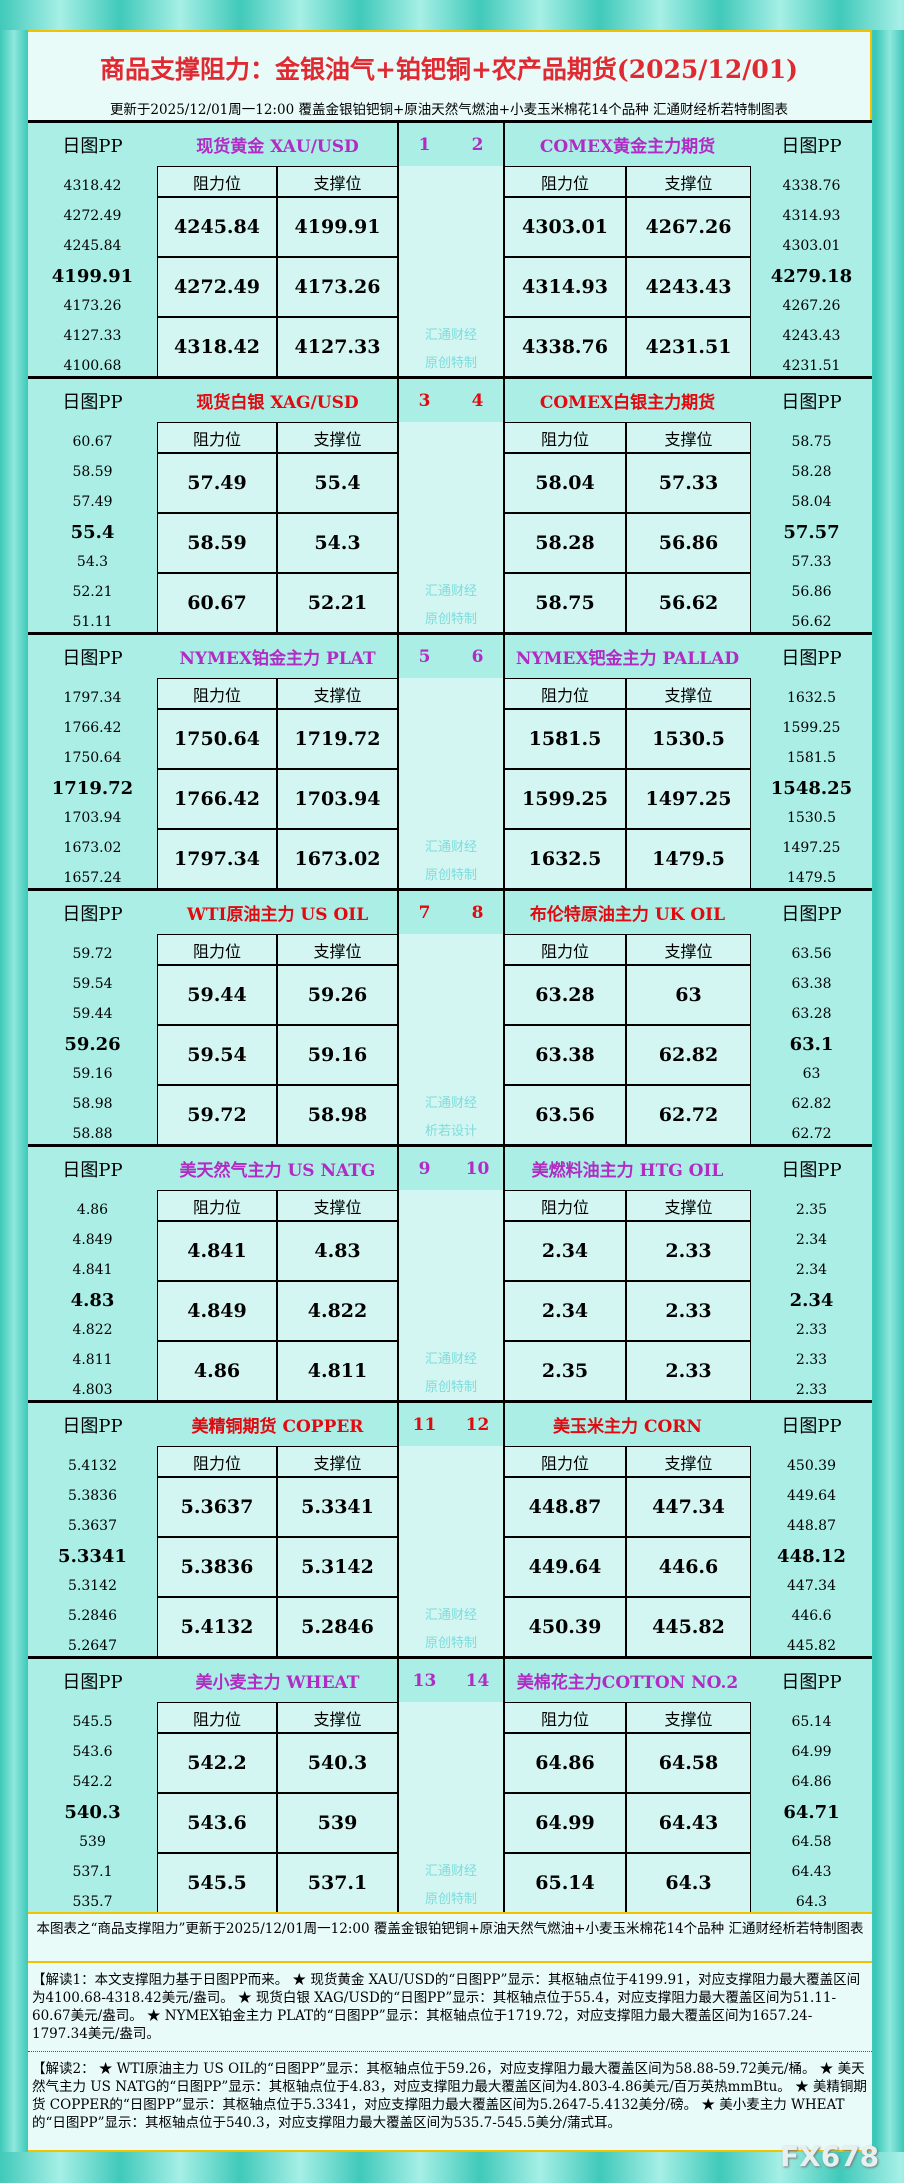  Describe the element at coordinates (92, 848) in the screenshot. I see `pp-level-left: 1673.02` at that location.